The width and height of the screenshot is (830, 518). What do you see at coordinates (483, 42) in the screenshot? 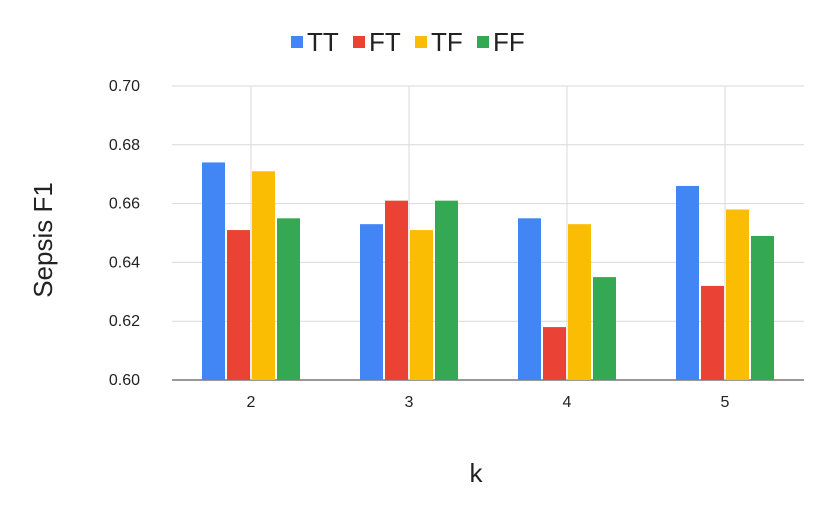
I see `legend-swatch-ff` at bounding box center [483, 42].